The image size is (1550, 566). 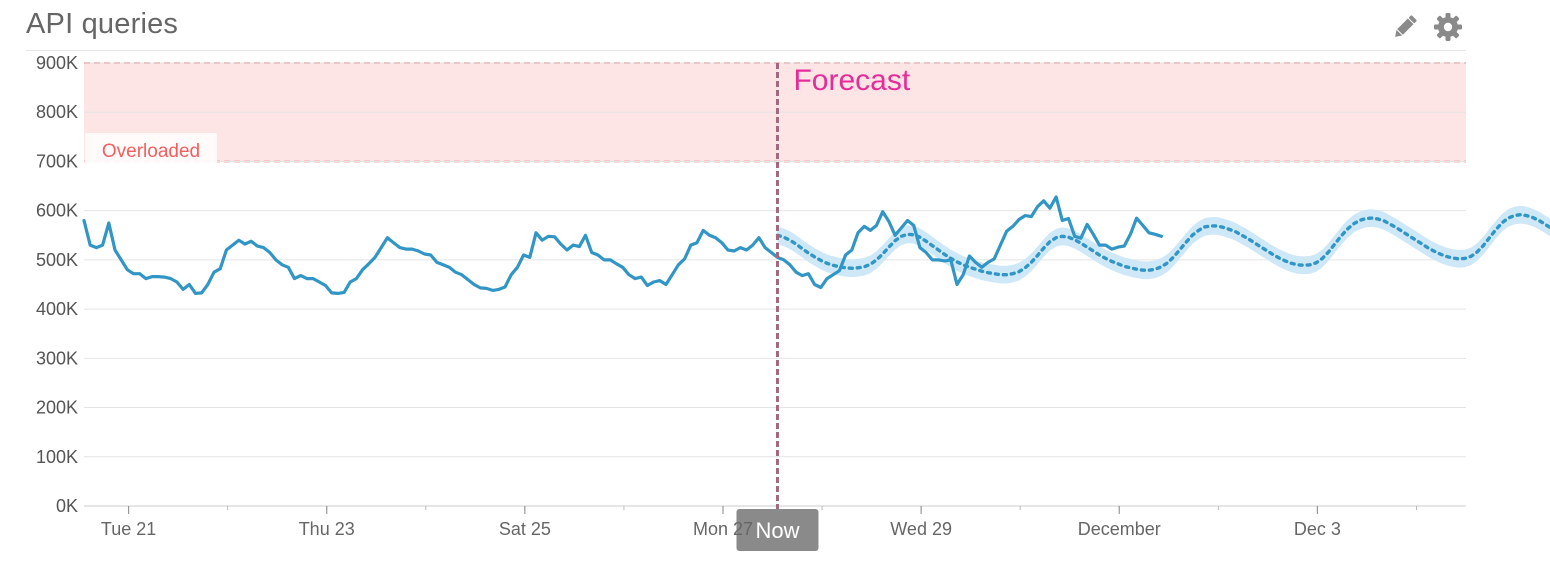 I want to click on y-tick-label: 200K, so click(x=57, y=408).